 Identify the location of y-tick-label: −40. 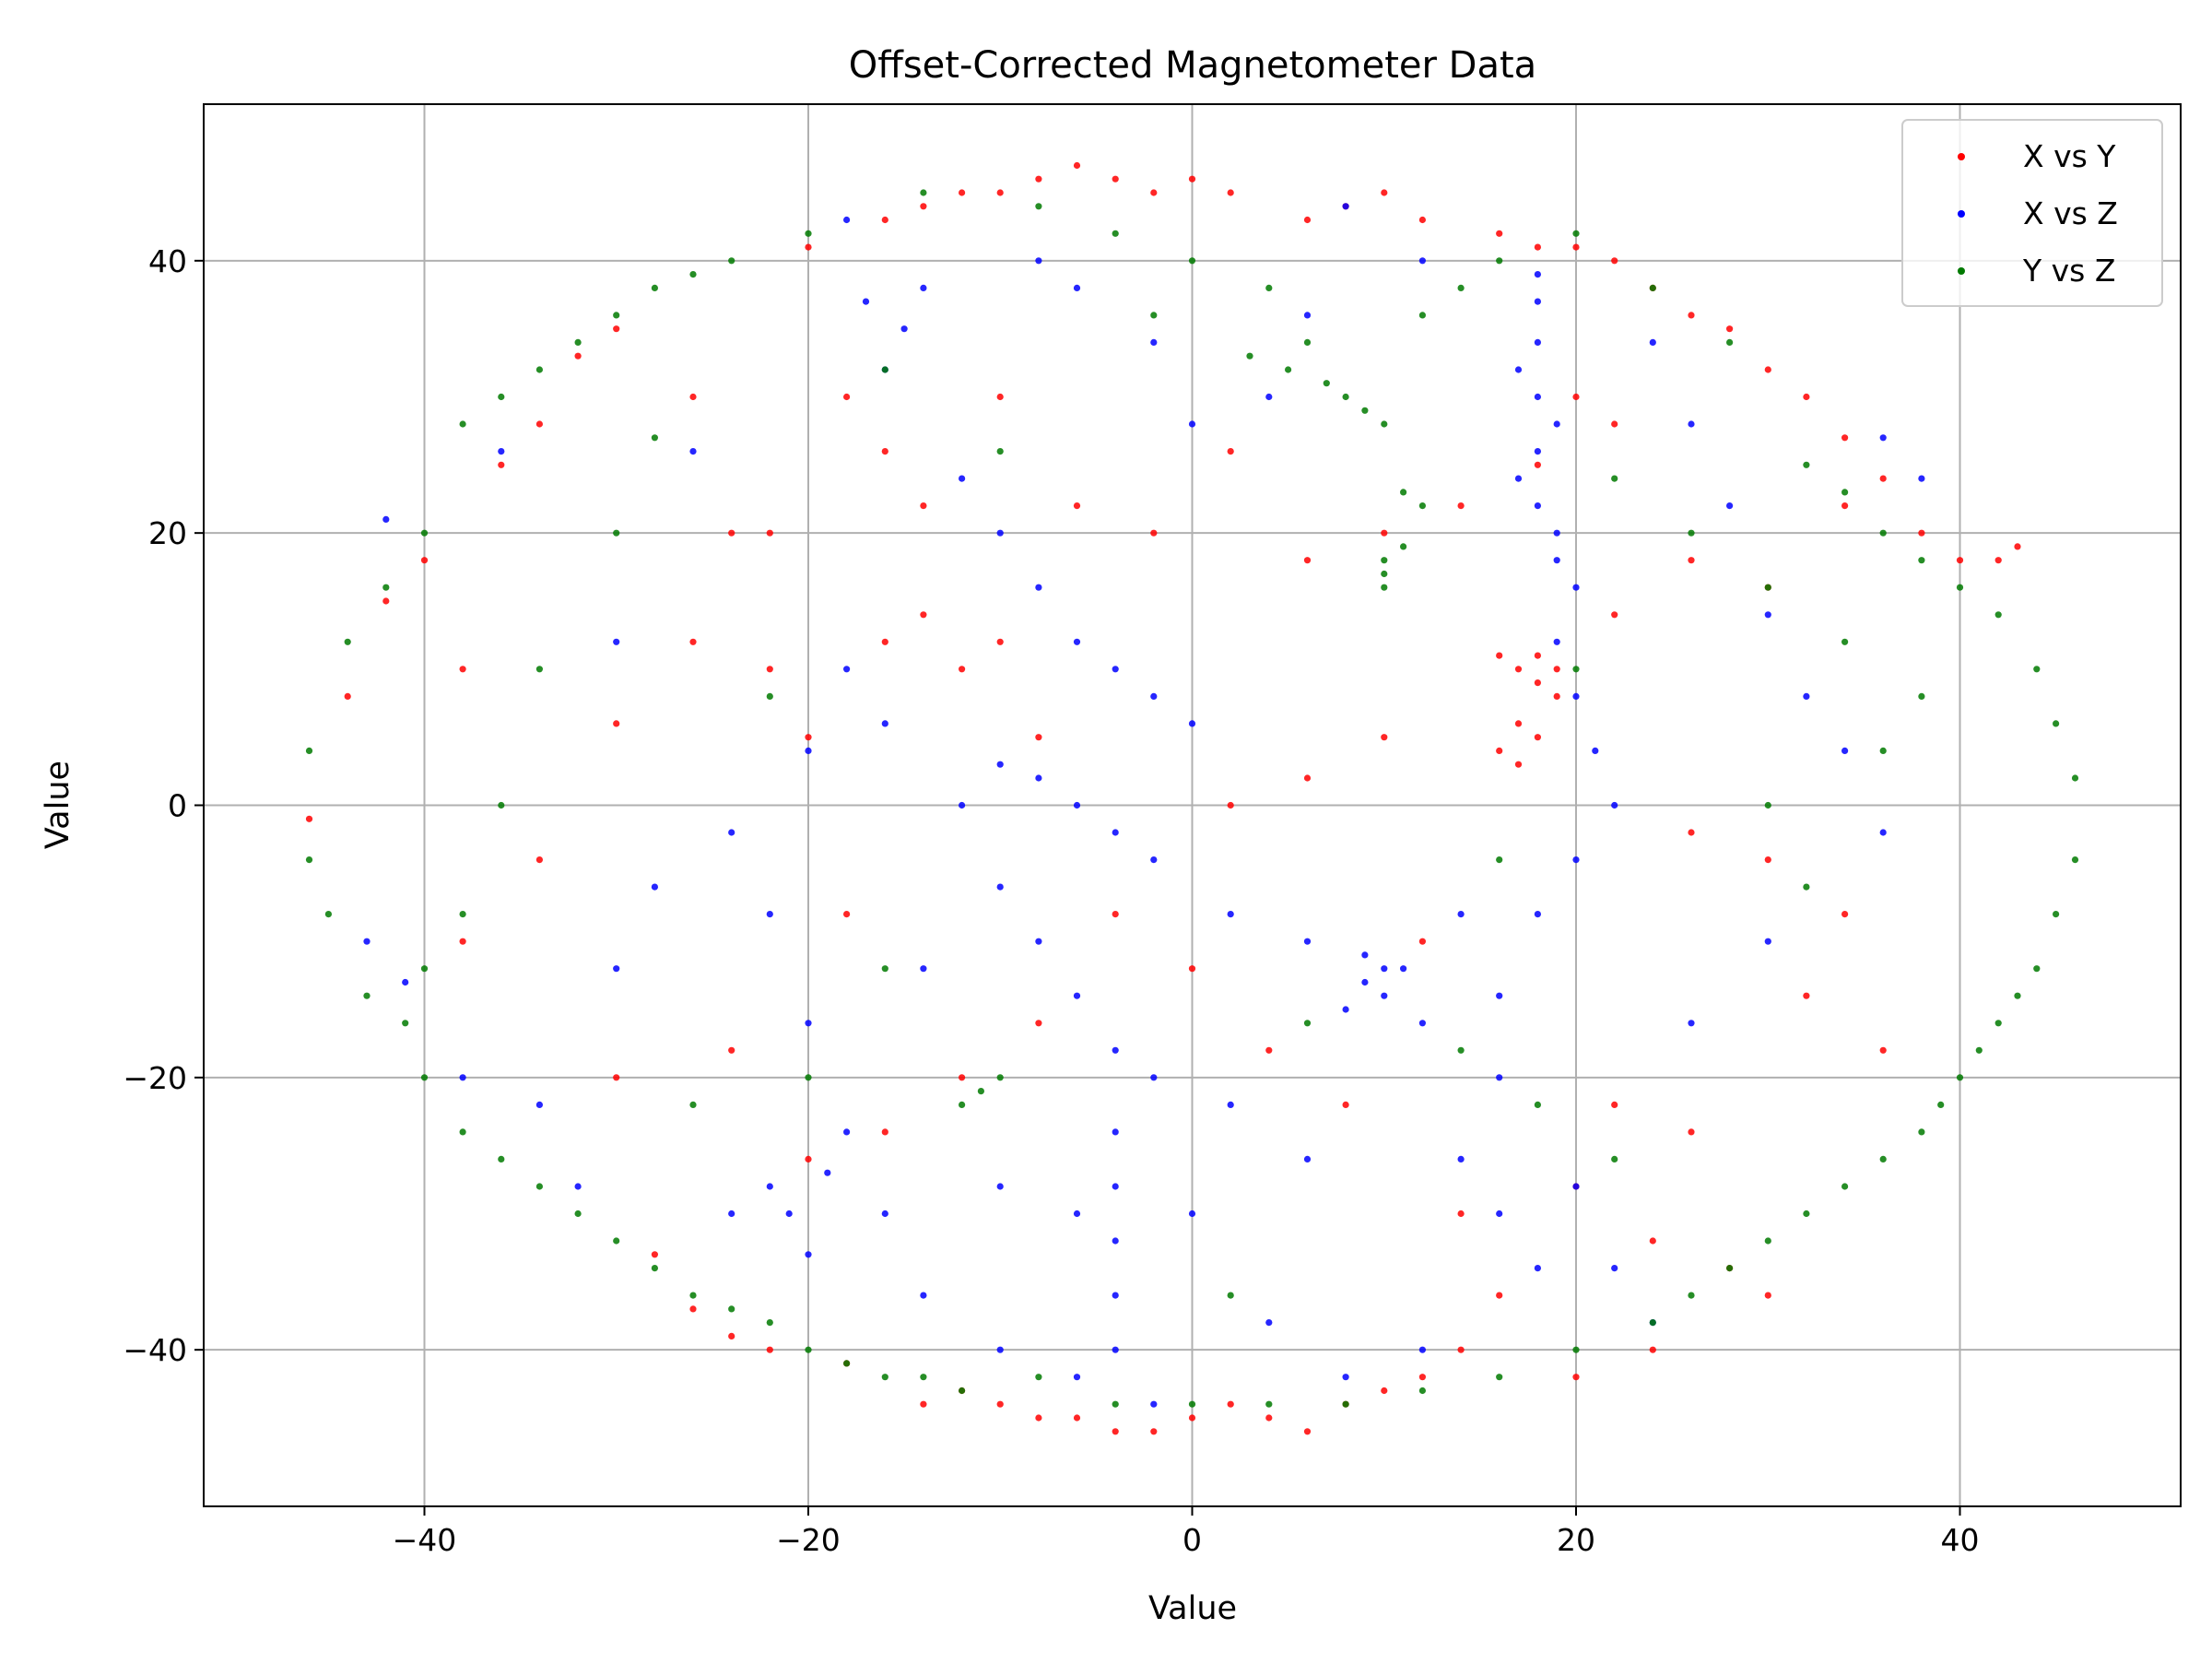
(155, 1350).